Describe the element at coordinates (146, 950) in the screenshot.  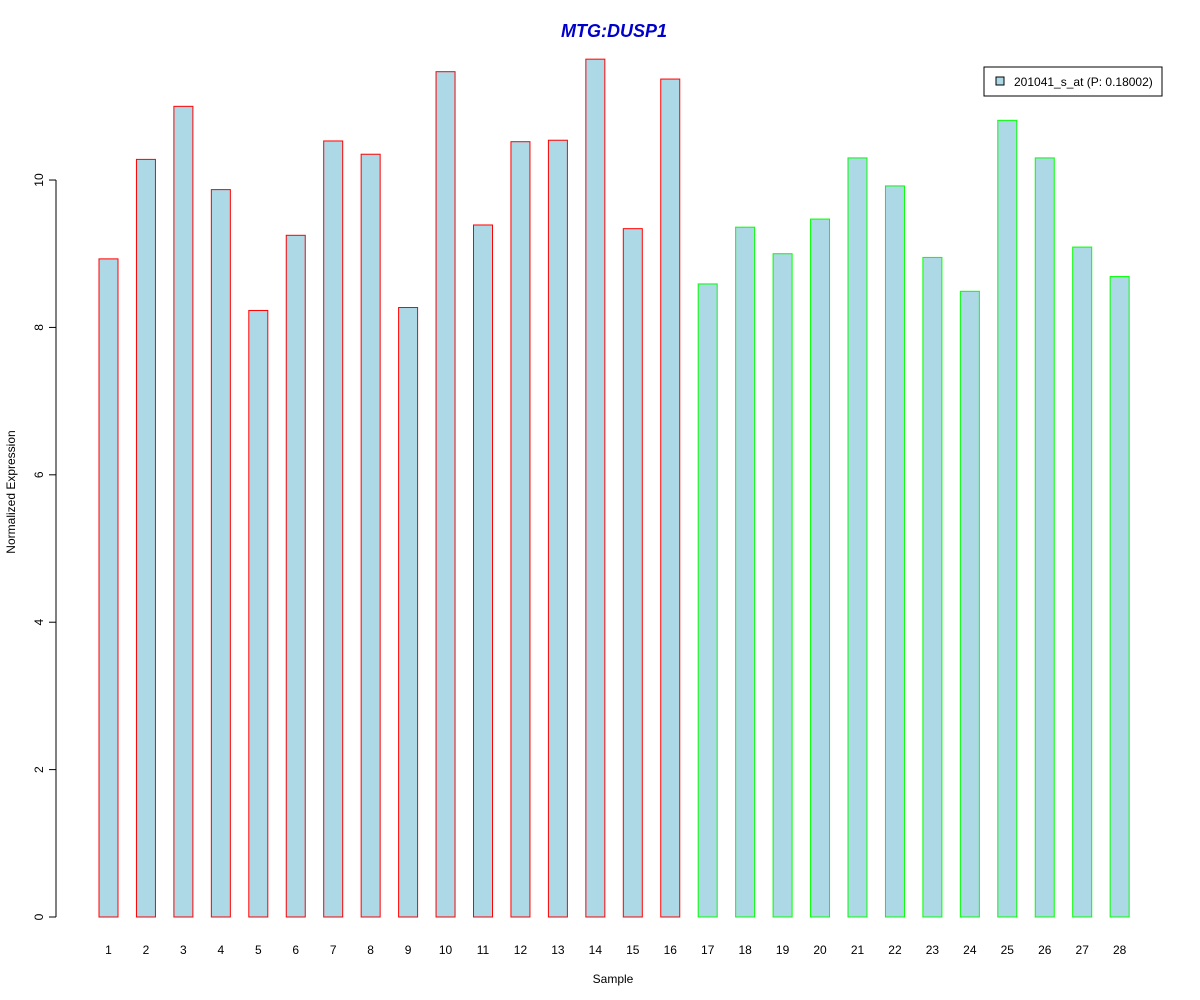
I see `x-tick-label: 2` at that location.